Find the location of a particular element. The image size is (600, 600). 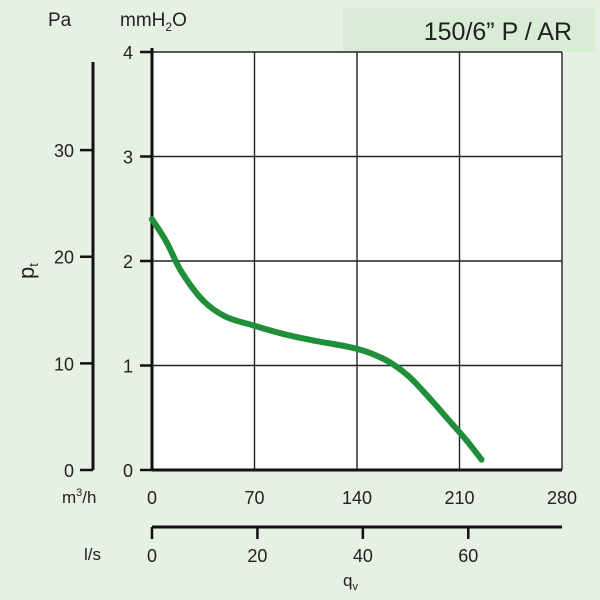

x-axis-label: qv is located at coordinates (350, 582).